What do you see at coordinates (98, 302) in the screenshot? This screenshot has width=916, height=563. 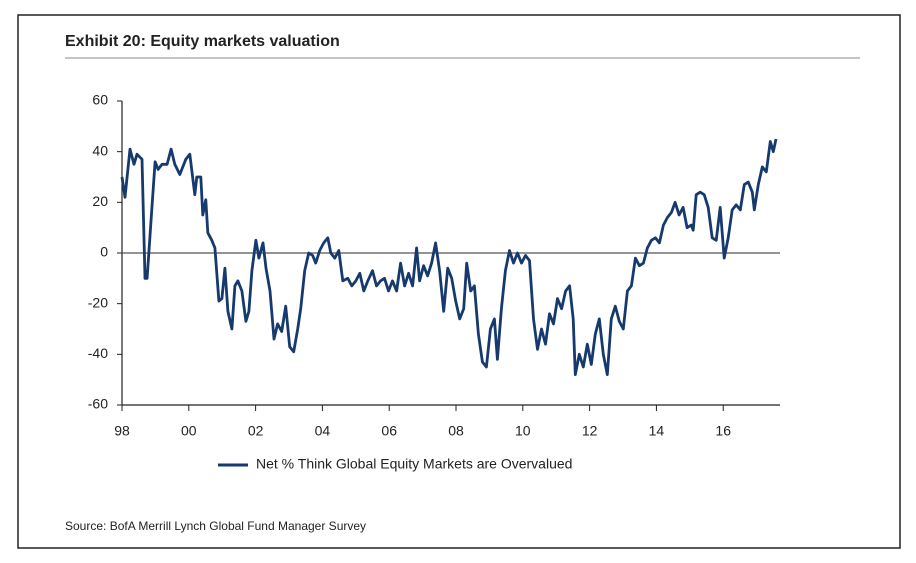 I see `y-tick-label: -20` at bounding box center [98, 302].